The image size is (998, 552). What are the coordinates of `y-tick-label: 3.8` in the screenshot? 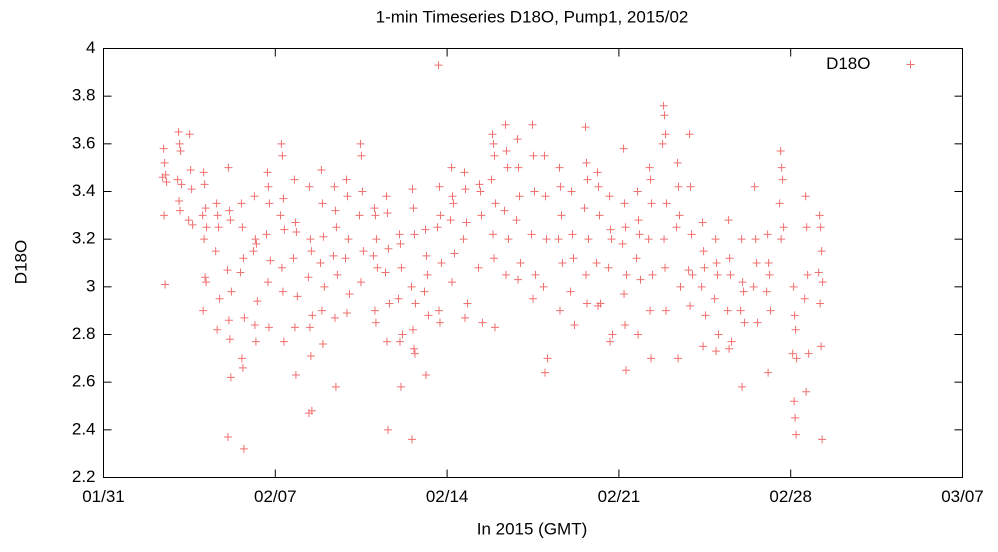 It's located at (84, 95).